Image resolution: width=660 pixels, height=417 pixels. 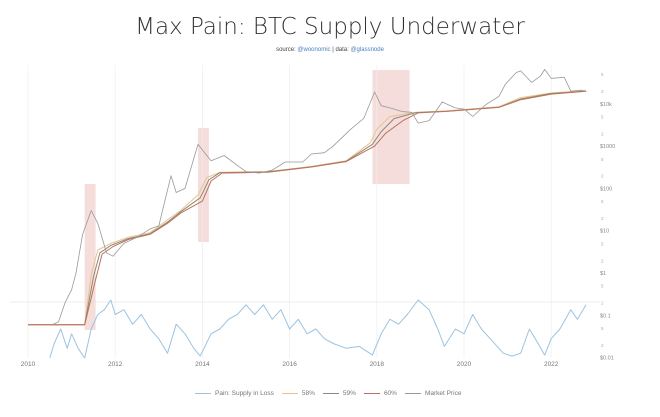 I want to click on y-tick-label: $10, so click(x=604, y=232).